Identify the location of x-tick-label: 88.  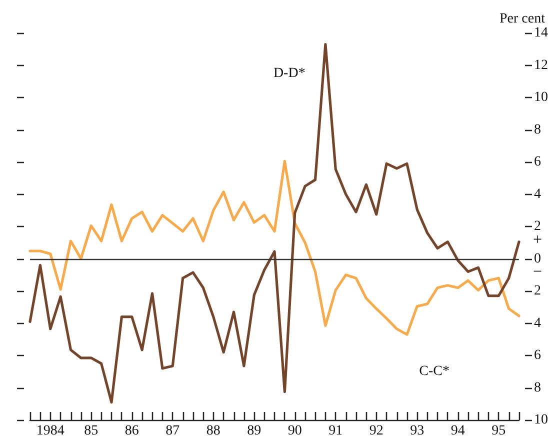
(213, 431).